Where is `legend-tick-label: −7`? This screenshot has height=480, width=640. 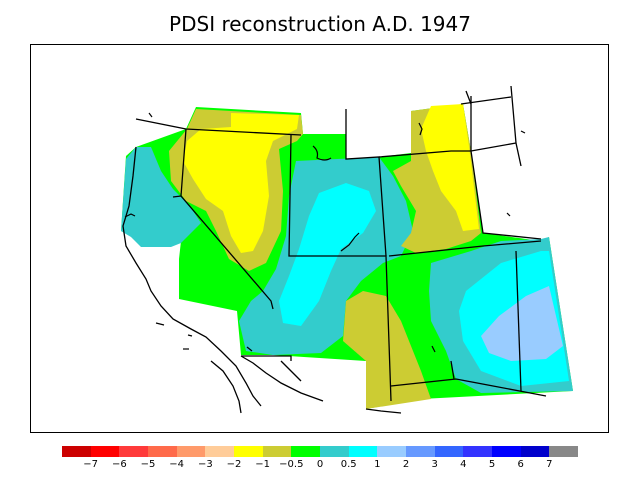
legend-tick-label: −7 is located at coordinates (91, 464).